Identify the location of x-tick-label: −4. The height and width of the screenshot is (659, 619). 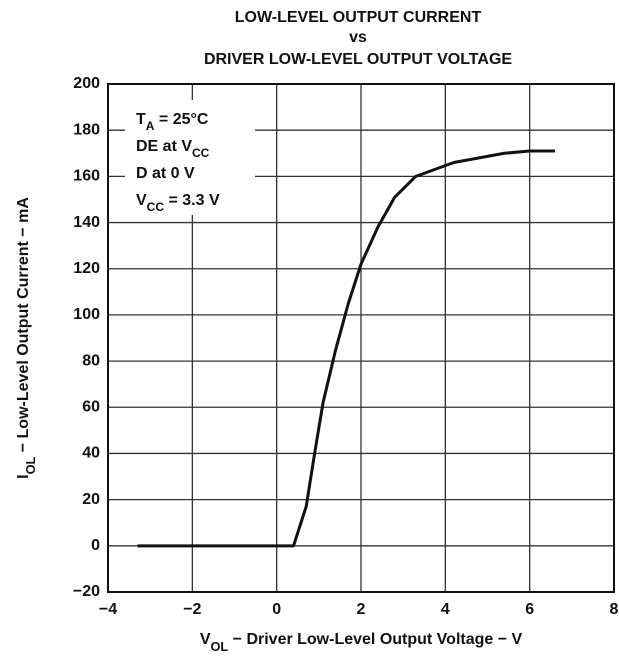
(108, 609).